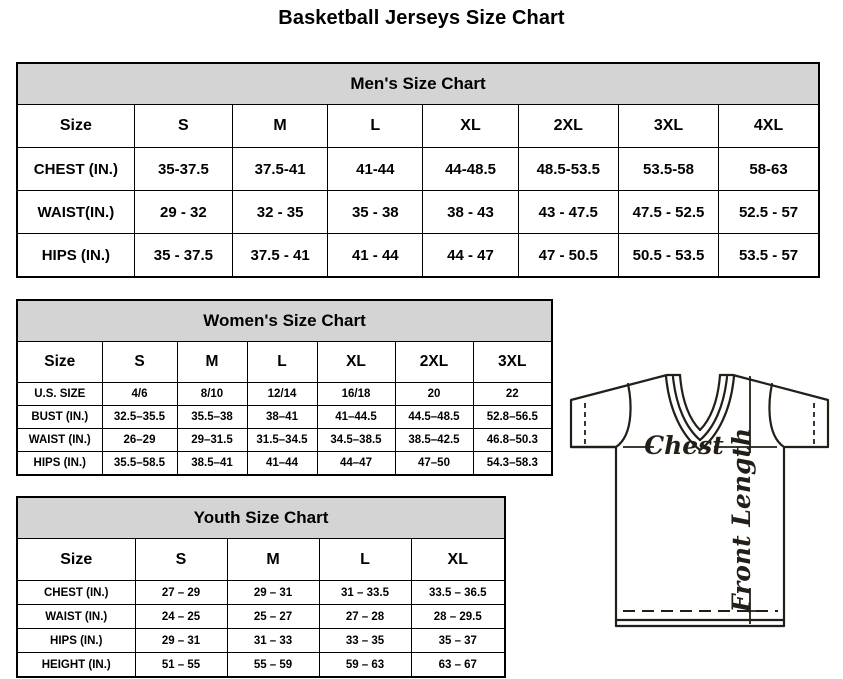 This screenshot has width=843, height=679. Describe the element at coordinates (434, 362) in the screenshot. I see `womens-header-2xl: 2XL` at that location.